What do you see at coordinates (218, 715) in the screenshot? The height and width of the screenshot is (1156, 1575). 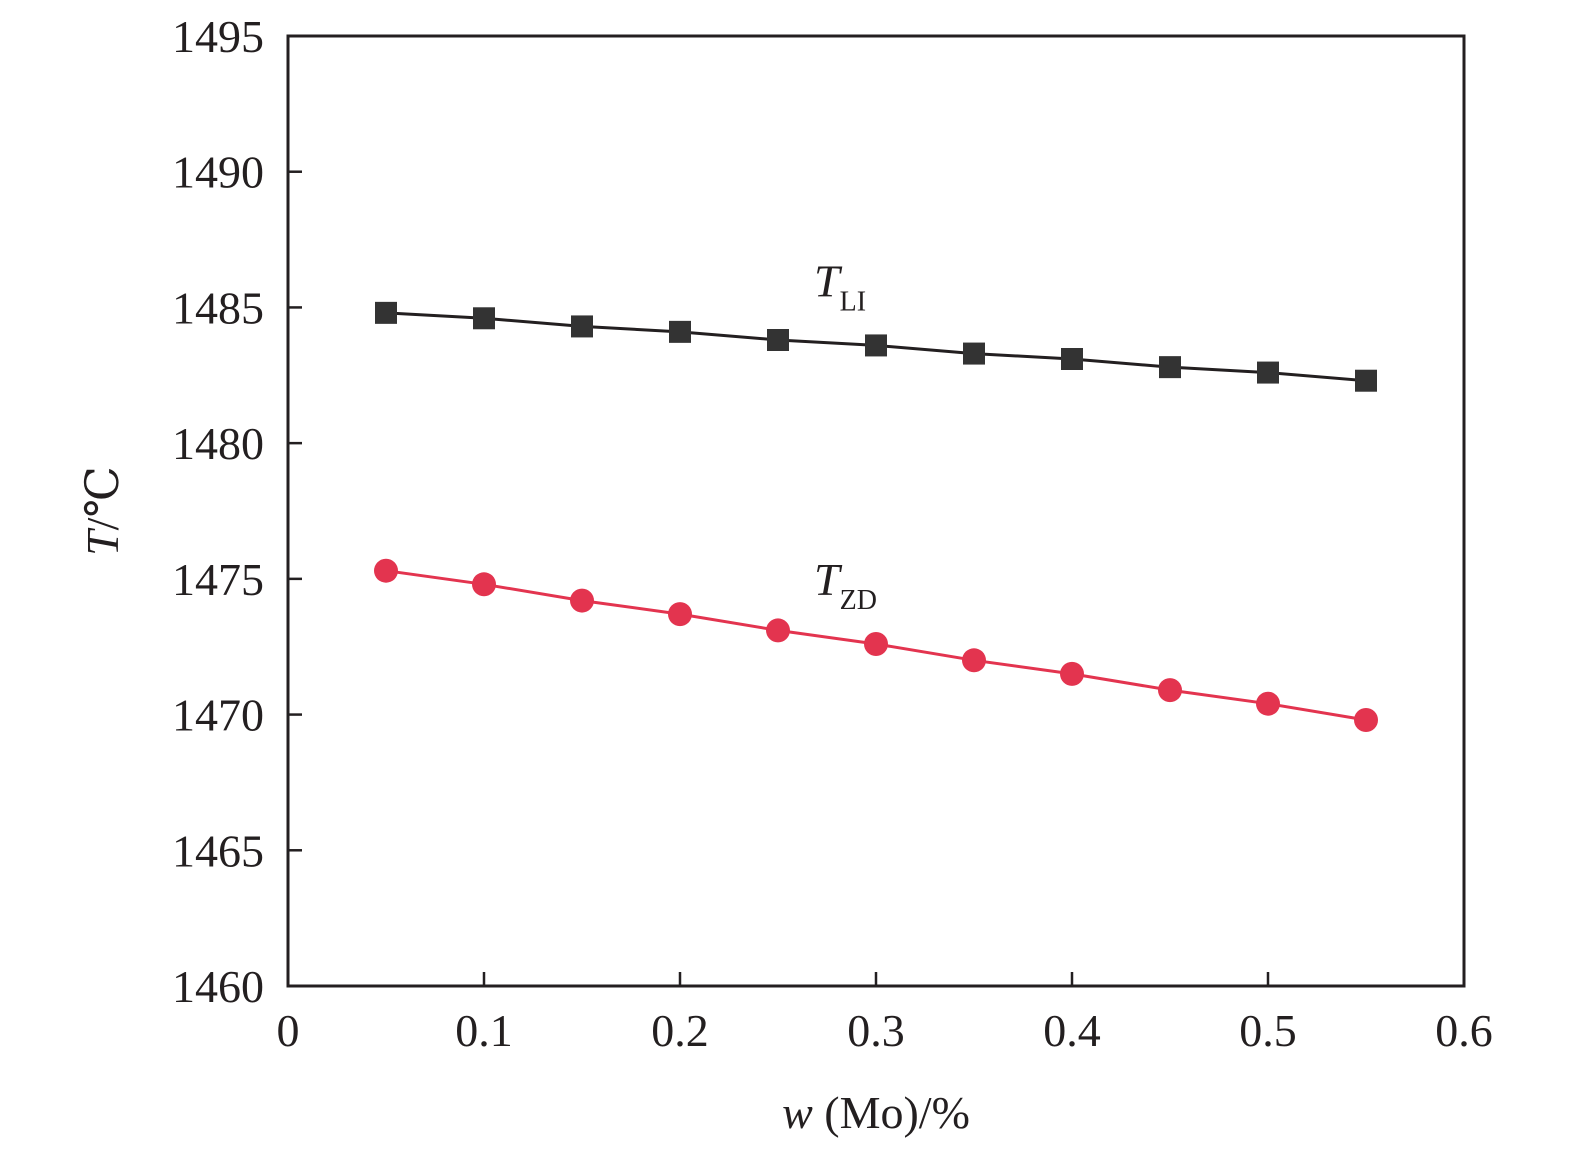 I see `y-tick-label: 1470` at bounding box center [218, 715].